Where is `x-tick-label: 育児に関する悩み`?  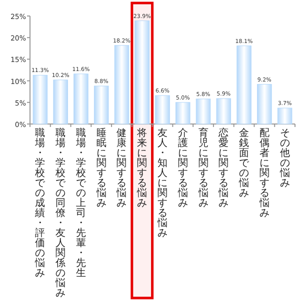 x-tick-label: 育児に関する悩み is located at coordinates (202, 168).